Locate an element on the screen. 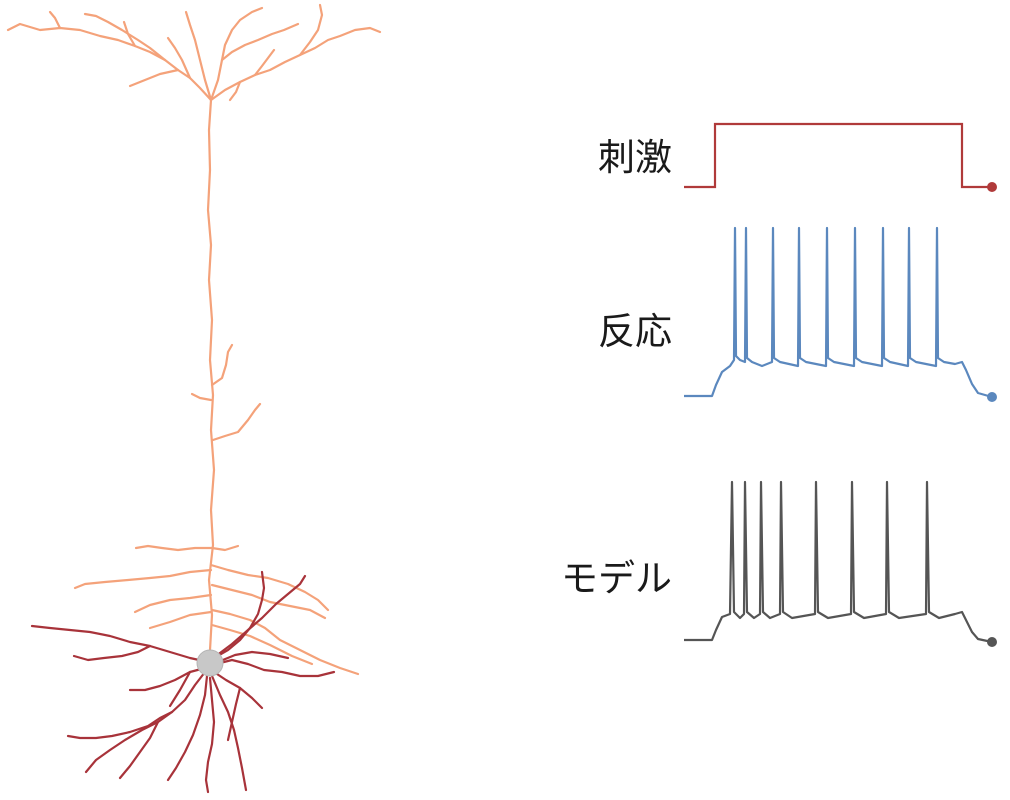 This screenshot has height=800, width=1010. model-trace-group: モデル is located at coordinates (779, 563).